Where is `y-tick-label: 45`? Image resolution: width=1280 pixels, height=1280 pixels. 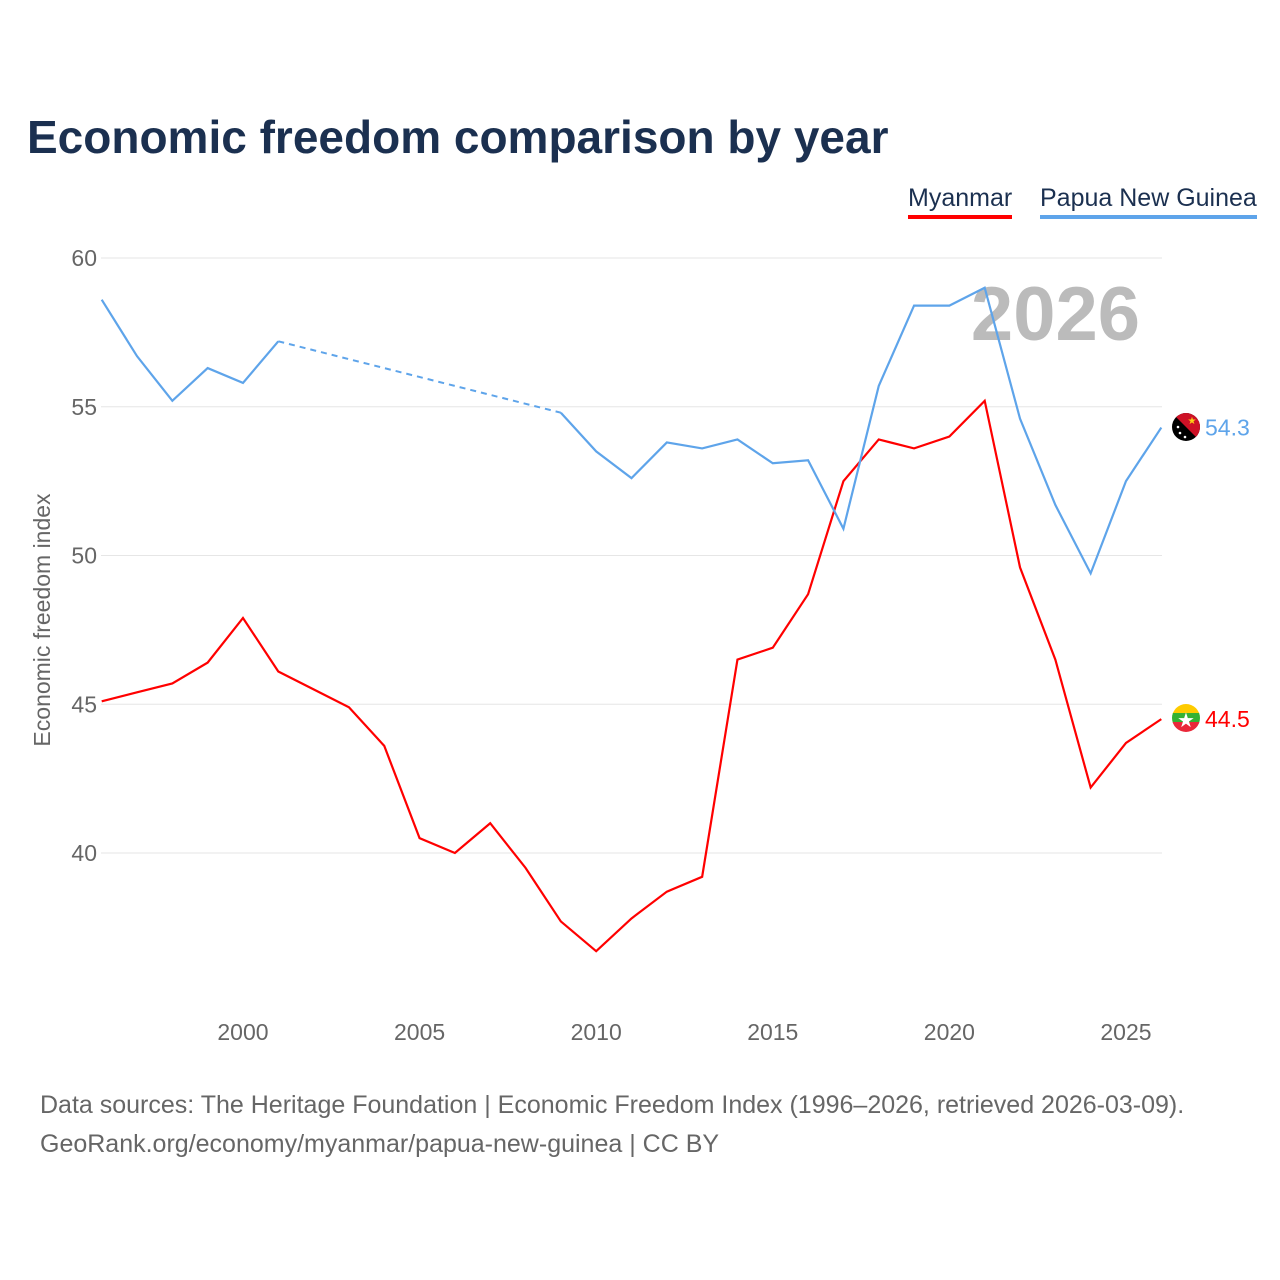
y-tick-label: 45 is located at coordinates (84, 704).